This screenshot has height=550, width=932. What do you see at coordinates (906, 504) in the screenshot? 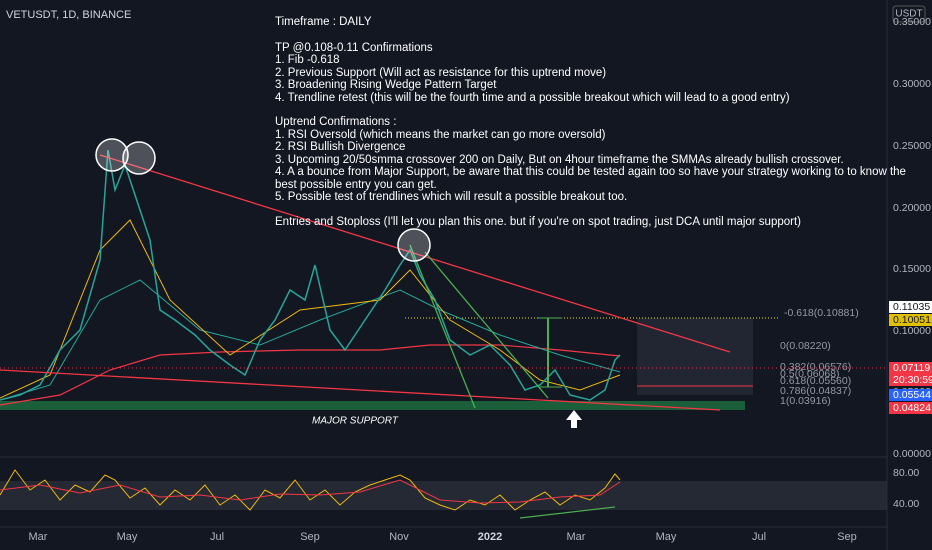
I see `rsi-label: 40.00` at bounding box center [906, 504].